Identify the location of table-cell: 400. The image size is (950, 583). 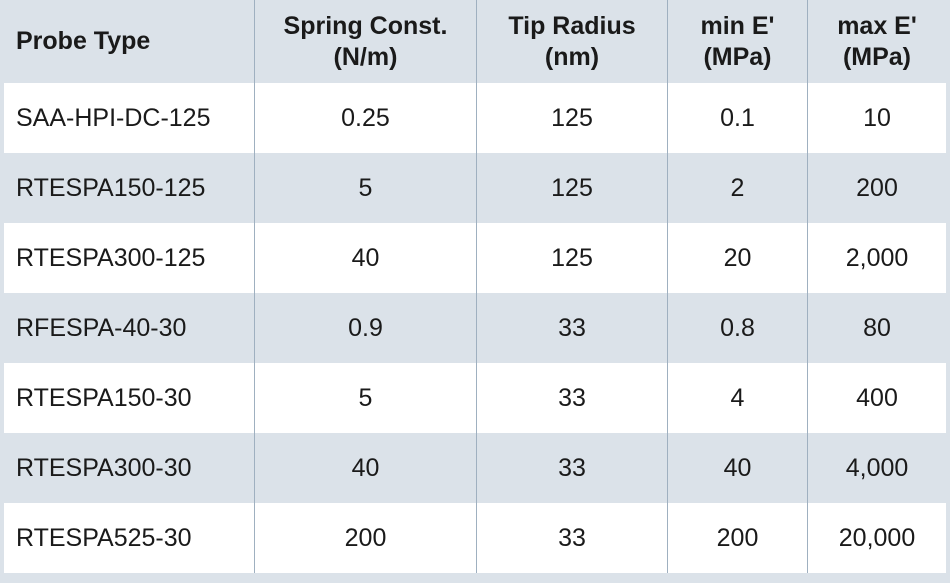
(876, 398).